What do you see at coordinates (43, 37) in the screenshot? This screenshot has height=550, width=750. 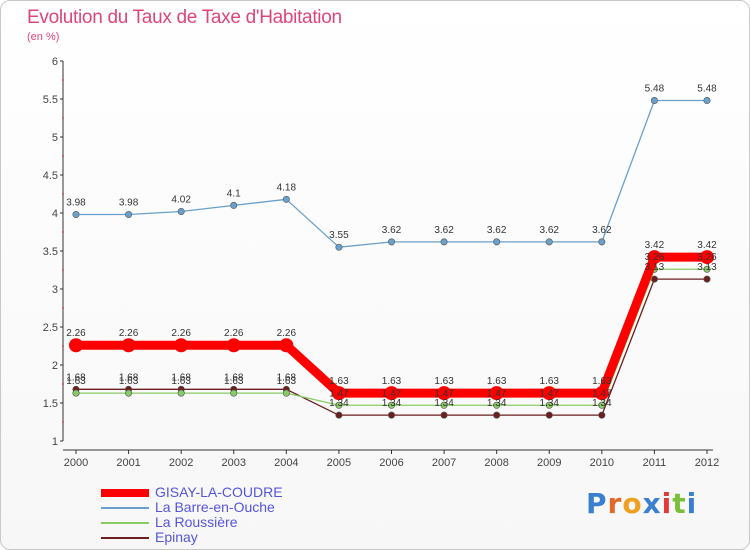 I see `chart-subtitle: (en %)` at bounding box center [43, 37].